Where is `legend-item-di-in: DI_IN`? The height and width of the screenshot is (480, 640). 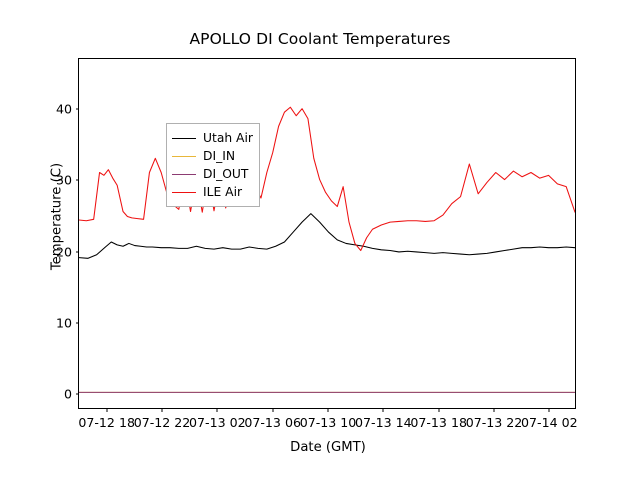 legend-item-di-in: DI_IN is located at coordinates (212, 156).